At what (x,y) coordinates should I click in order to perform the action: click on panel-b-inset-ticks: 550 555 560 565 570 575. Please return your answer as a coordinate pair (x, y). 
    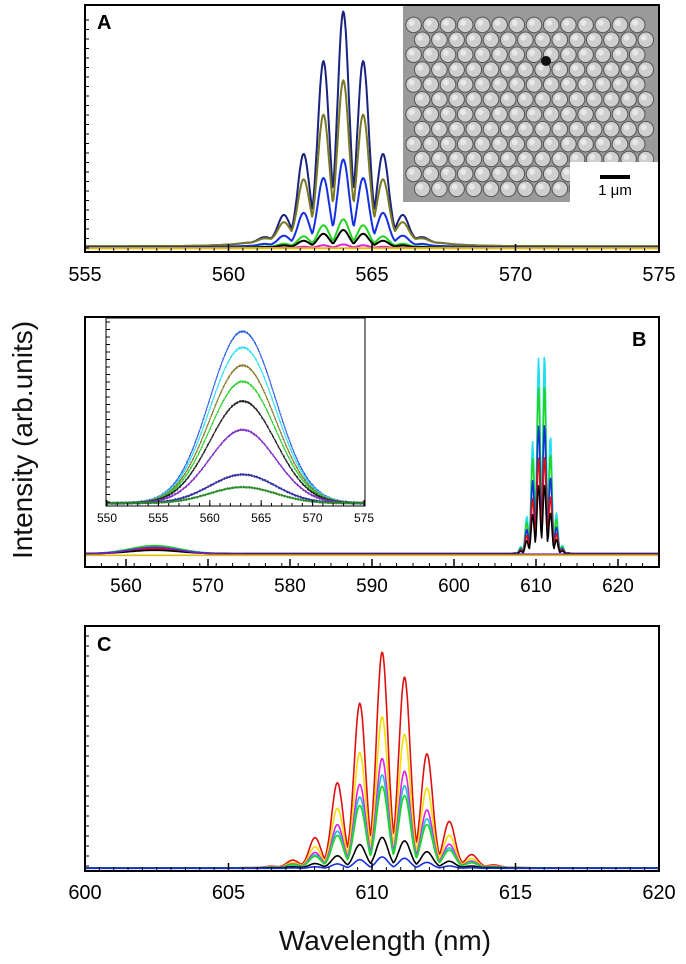
    Looking at the image, I should click on (235, 423).